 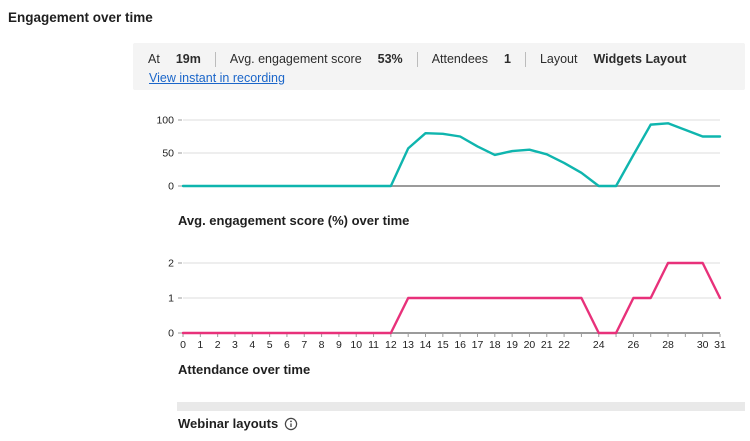 I want to click on stat-layout-label: Layout, so click(x=558, y=59).